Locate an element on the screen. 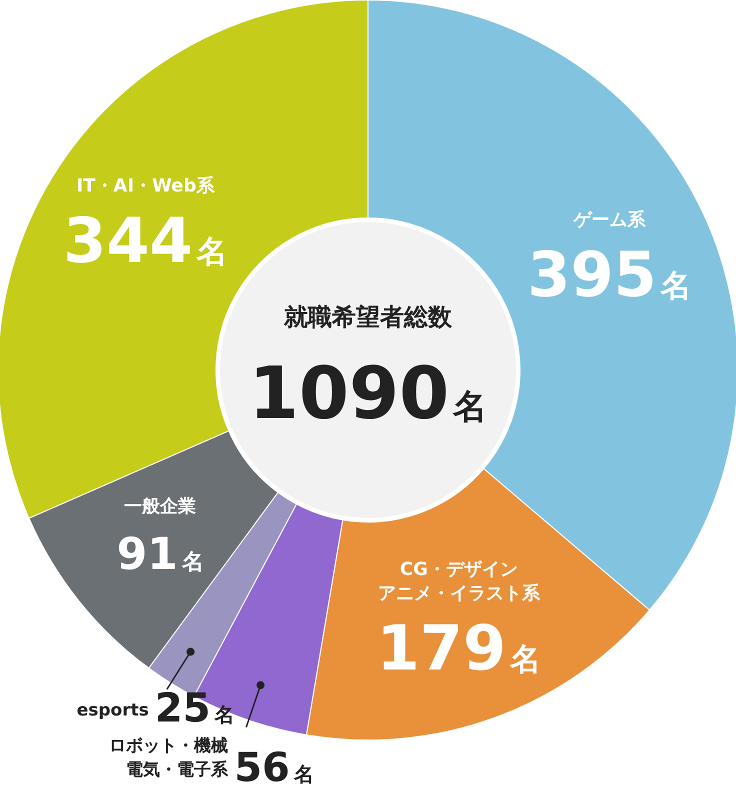 This screenshot has height=796, width=736. slice-label: esports is located at coordinates (112, 710).